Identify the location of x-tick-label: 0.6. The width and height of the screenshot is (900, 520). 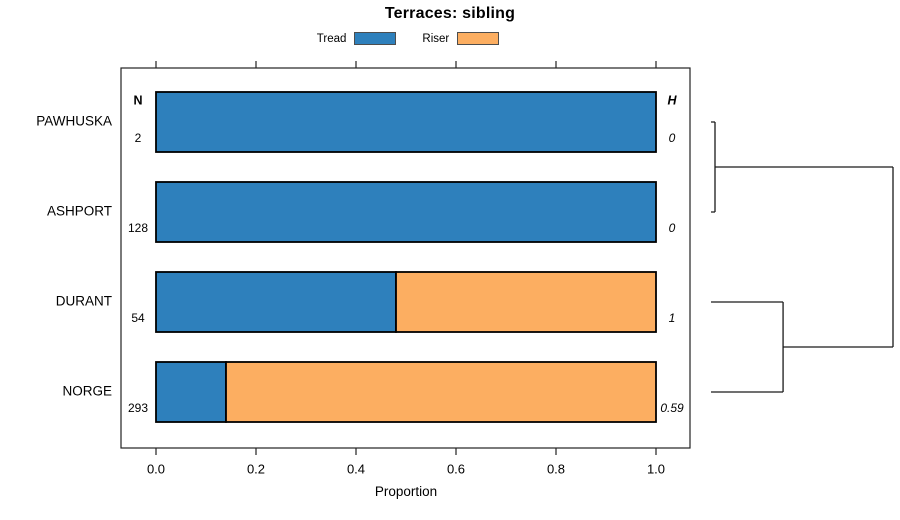
(456, 468).